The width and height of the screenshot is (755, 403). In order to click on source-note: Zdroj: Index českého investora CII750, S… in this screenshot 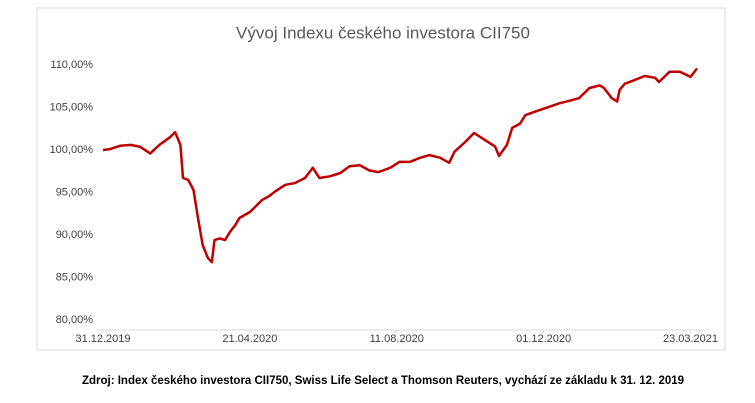, I will do `click(383, 381)`.